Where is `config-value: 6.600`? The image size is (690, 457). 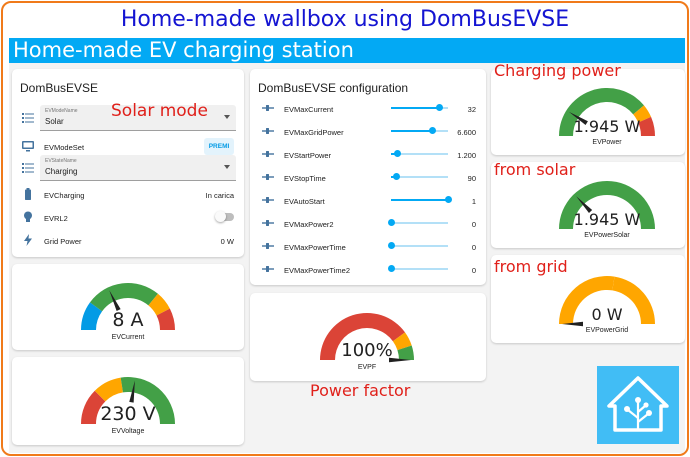 config-value: 6.600 is located at coordinates (466, 132).